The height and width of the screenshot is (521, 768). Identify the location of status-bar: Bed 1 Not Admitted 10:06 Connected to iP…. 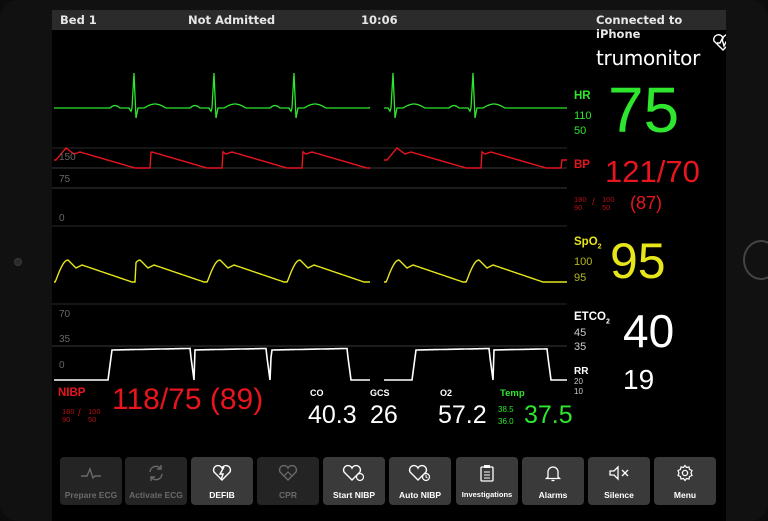
(389, 25).